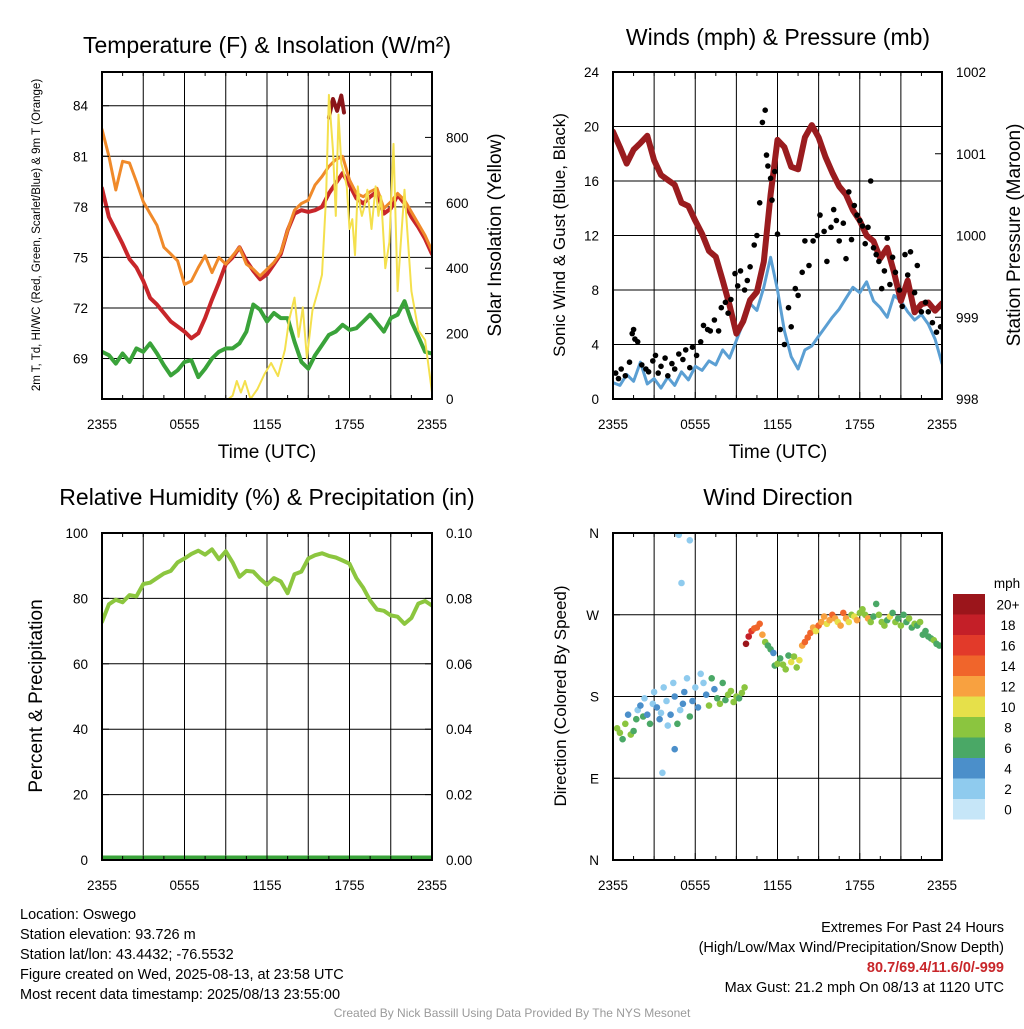 The image size is (1024, 1029). What do you see at coordinates (595, 290) in the screenshot?
I see `y-tick-label: 8` at bounding box center [595, 290].